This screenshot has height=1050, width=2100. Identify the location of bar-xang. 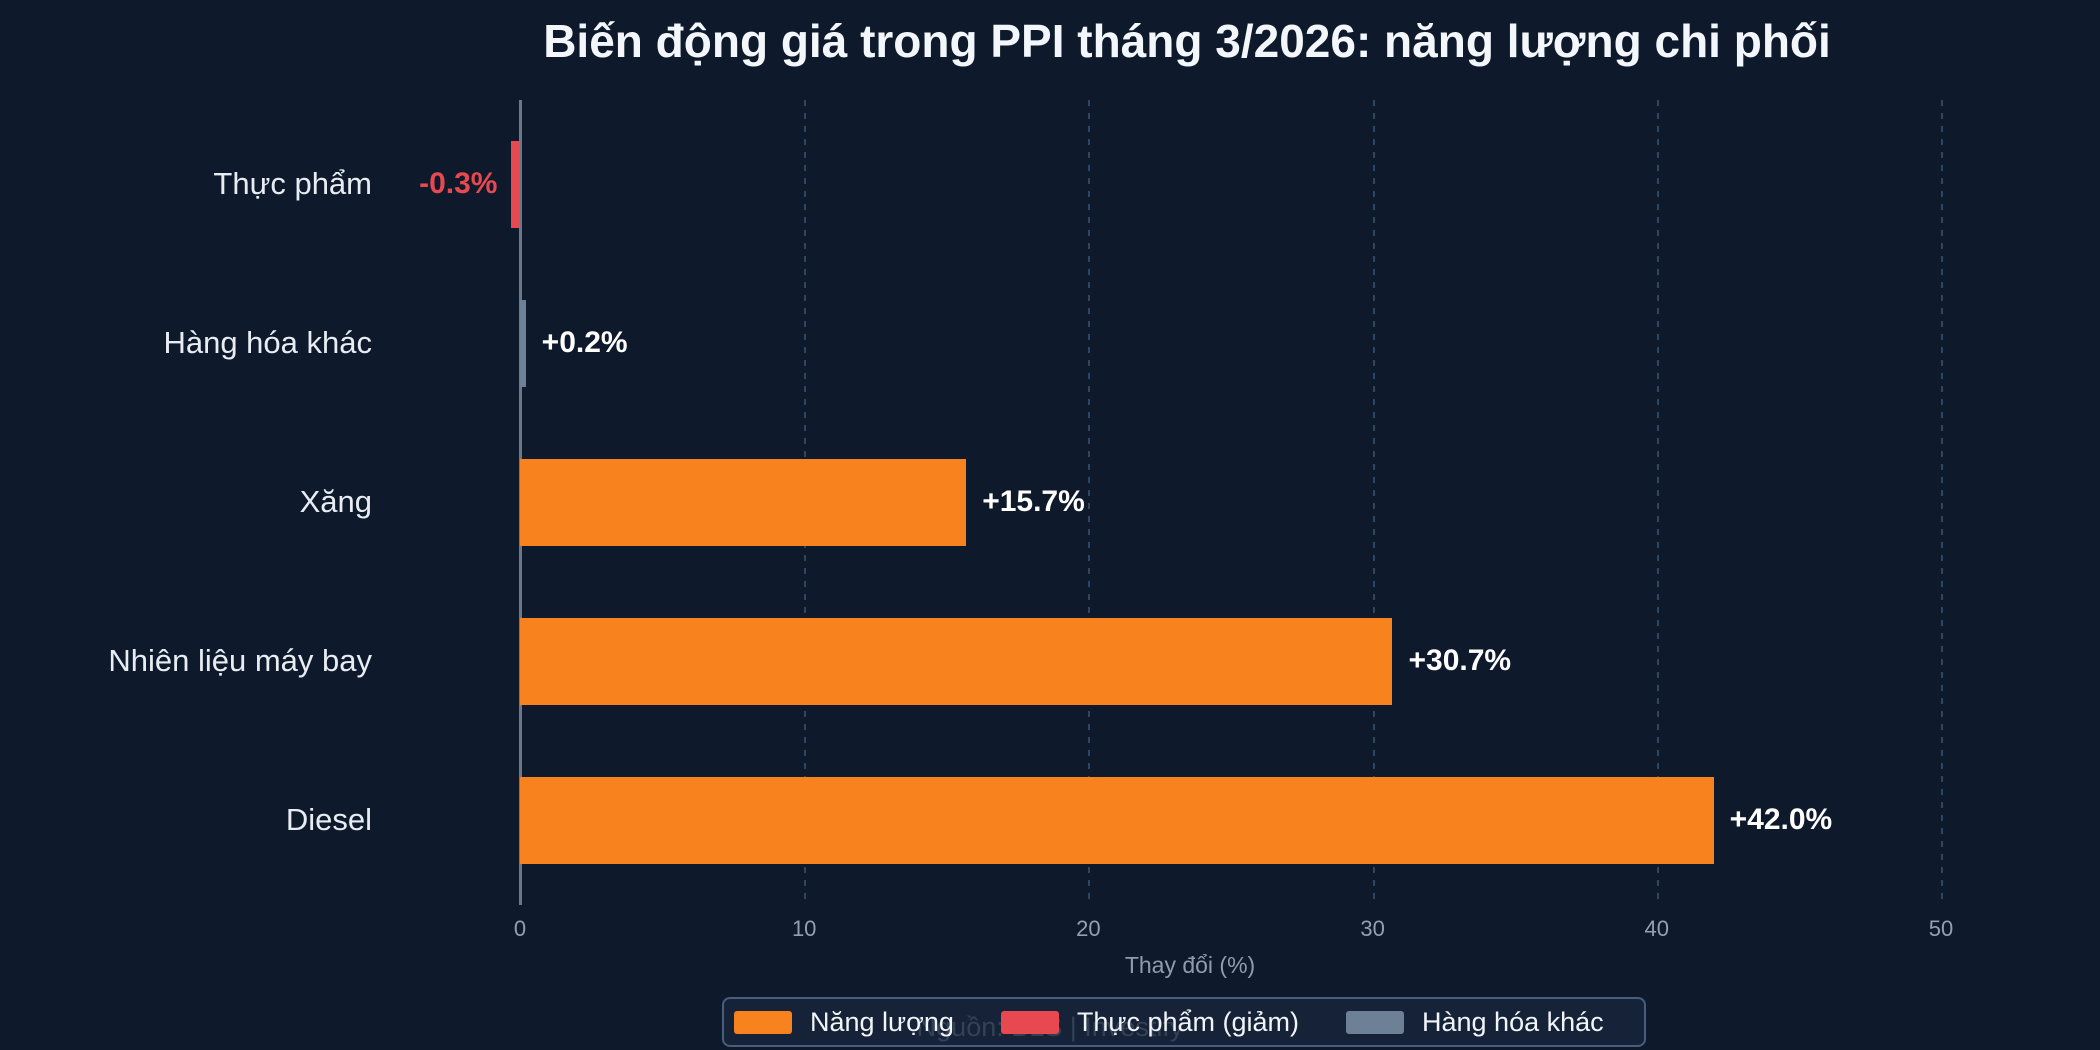
(743, 502).